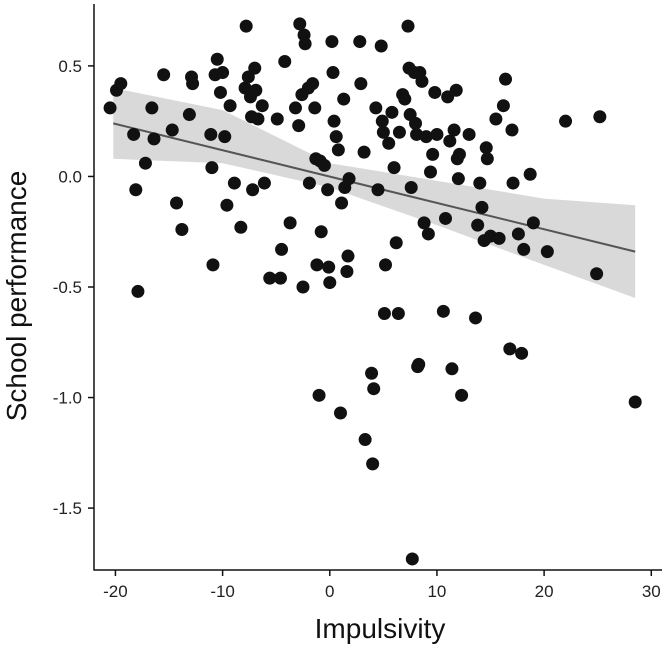 The width and height of the screenshot is (666, 649). Describe the element at coordinates (222, 591) in the screenshot. I see `x-tick-label: -10` at that location.